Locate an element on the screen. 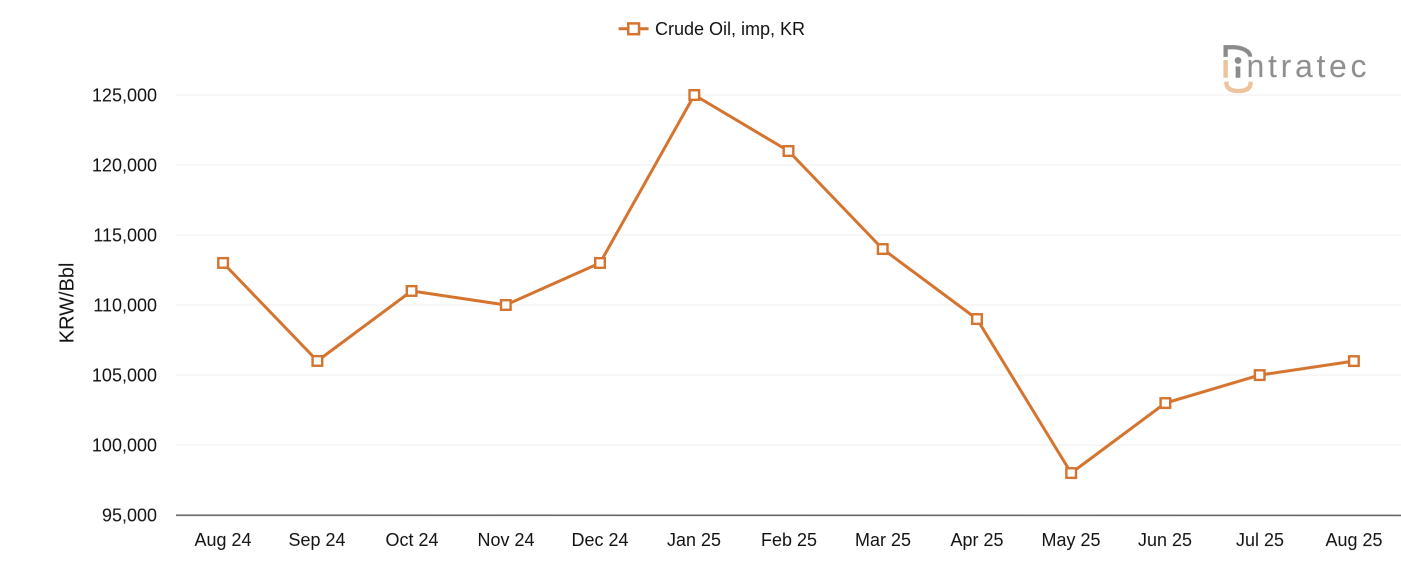 Image resolution: width=1401 pixels, height=561 pixels. svg-text: Jun 25 is located at coordinates (1165, 540).